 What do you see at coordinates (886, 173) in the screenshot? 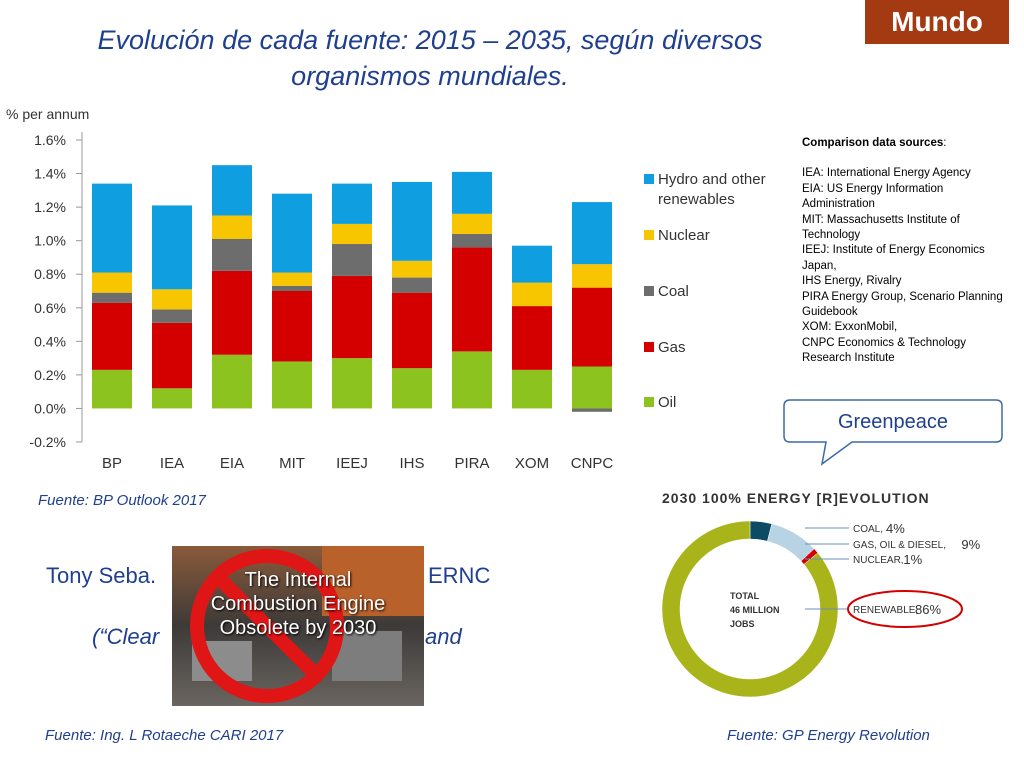
I see `source-line: IEA: International Energy Agency` at bounding box center [886, 173].